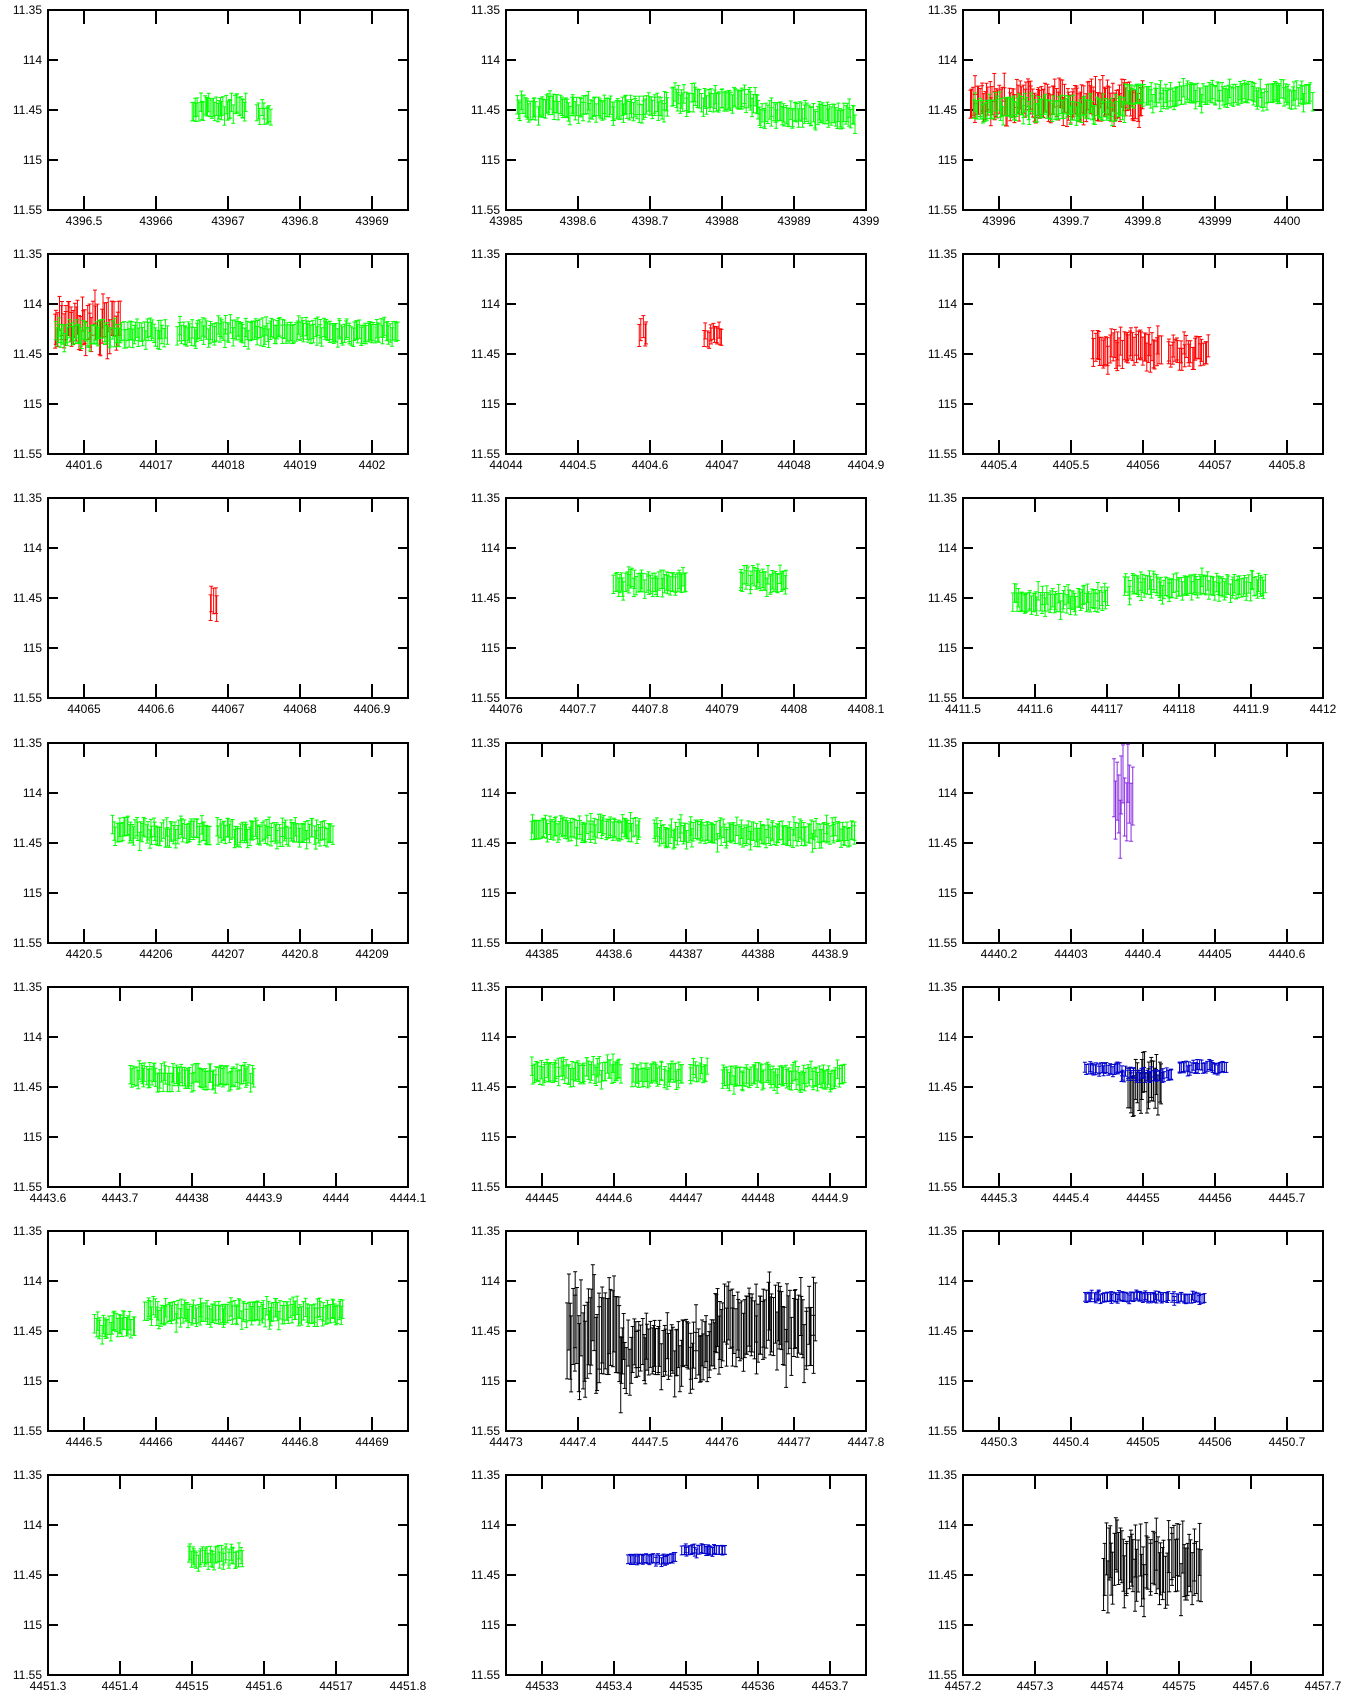  I want to click on x-tick-label: 4451.6, so click(264, 1686).